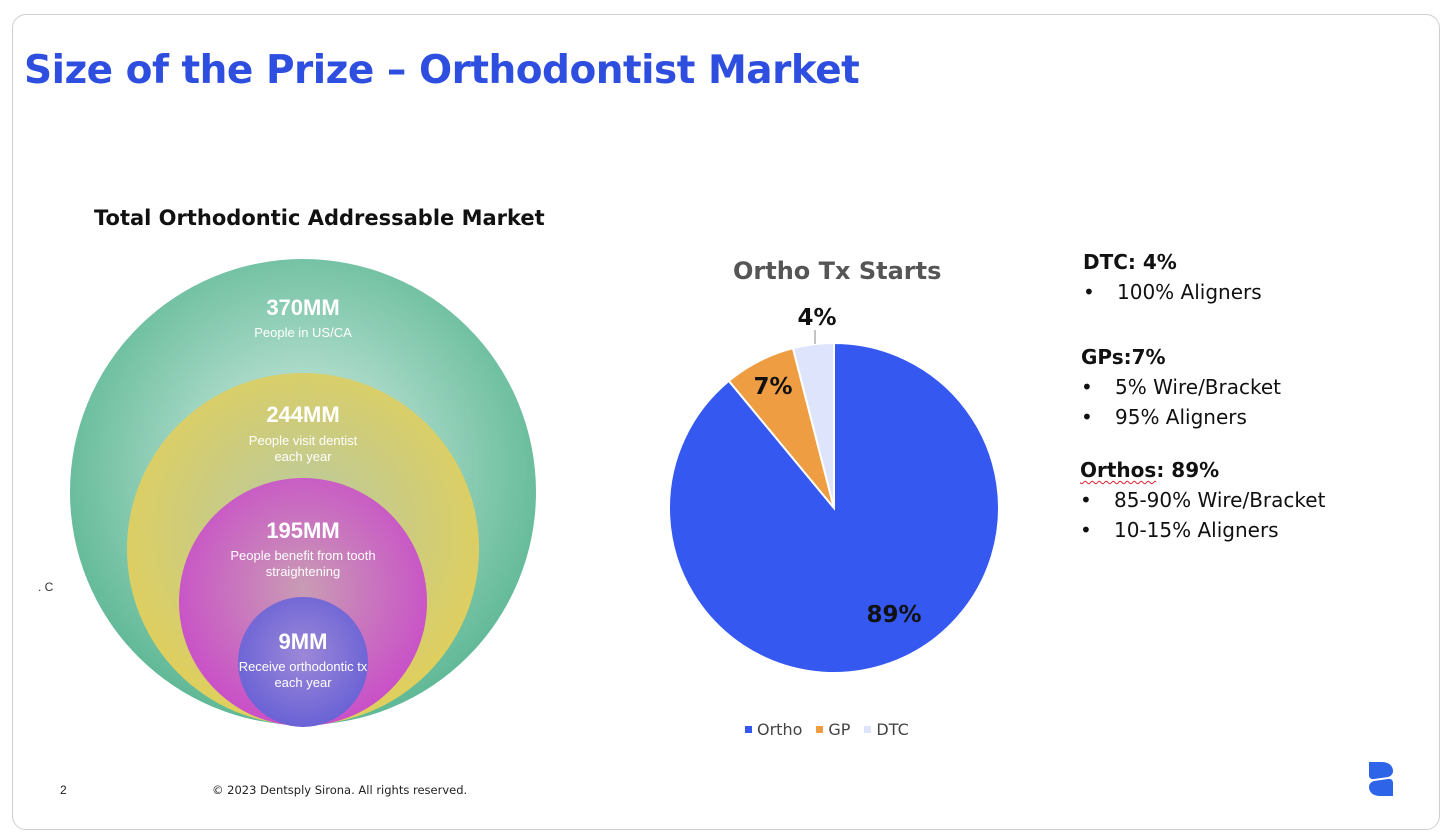  I want to click on bullet-text: 95% Aligners, so click(1181, 417).